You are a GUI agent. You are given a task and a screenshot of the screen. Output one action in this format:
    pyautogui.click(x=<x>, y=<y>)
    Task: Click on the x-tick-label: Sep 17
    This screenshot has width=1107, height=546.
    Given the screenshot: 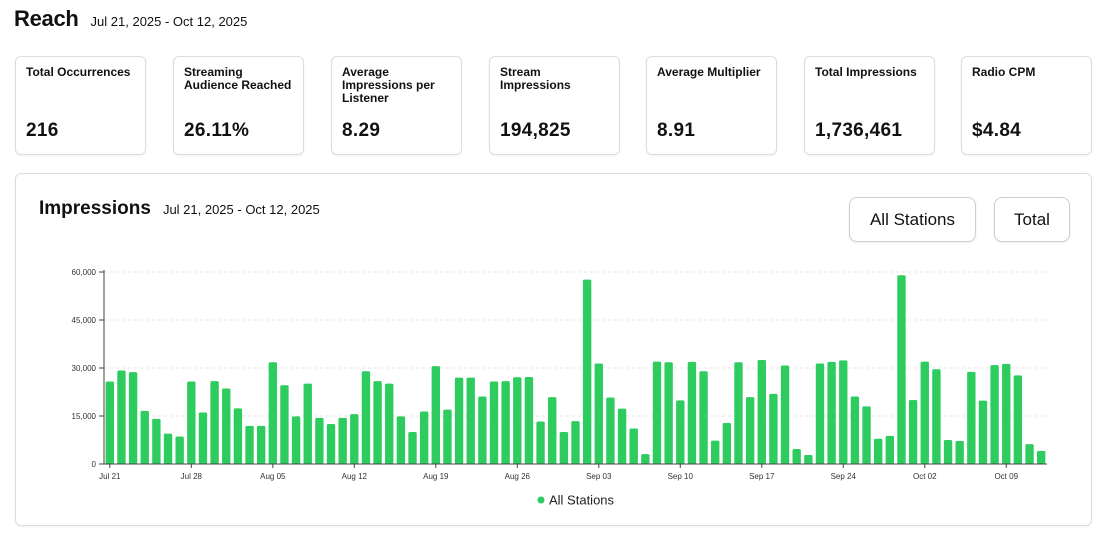 What is the action you would take?
    pyautogui.click(x=762, y=476)
    